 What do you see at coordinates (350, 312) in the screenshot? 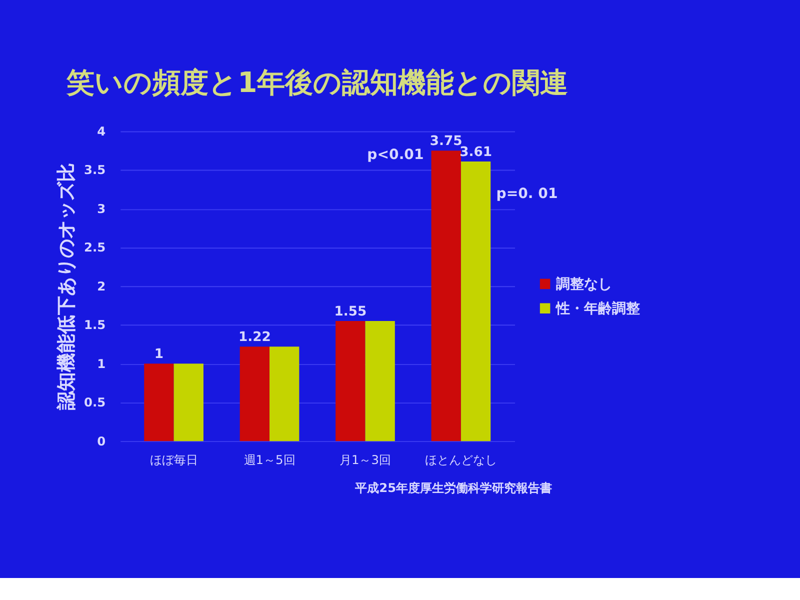
I see `data-label: 1.55` at bounding box center [350, 312].